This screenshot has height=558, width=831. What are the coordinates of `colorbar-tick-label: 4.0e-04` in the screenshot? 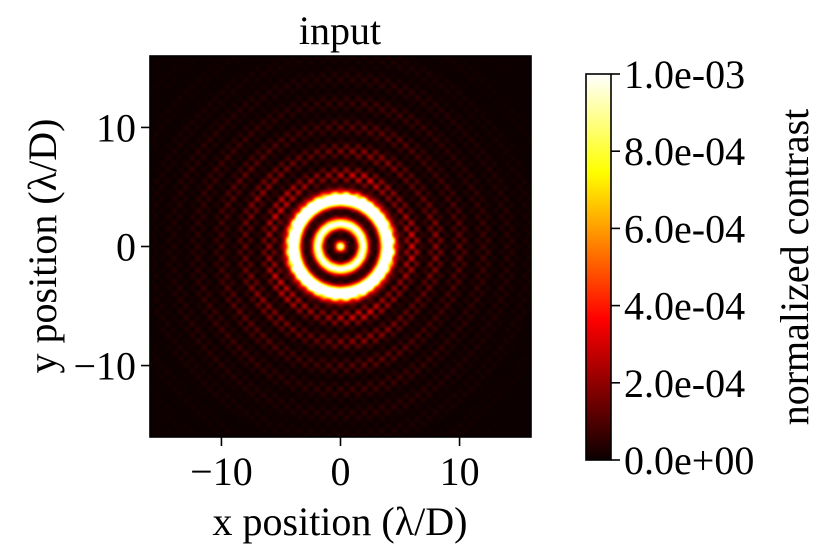 It's located at (684, 306).